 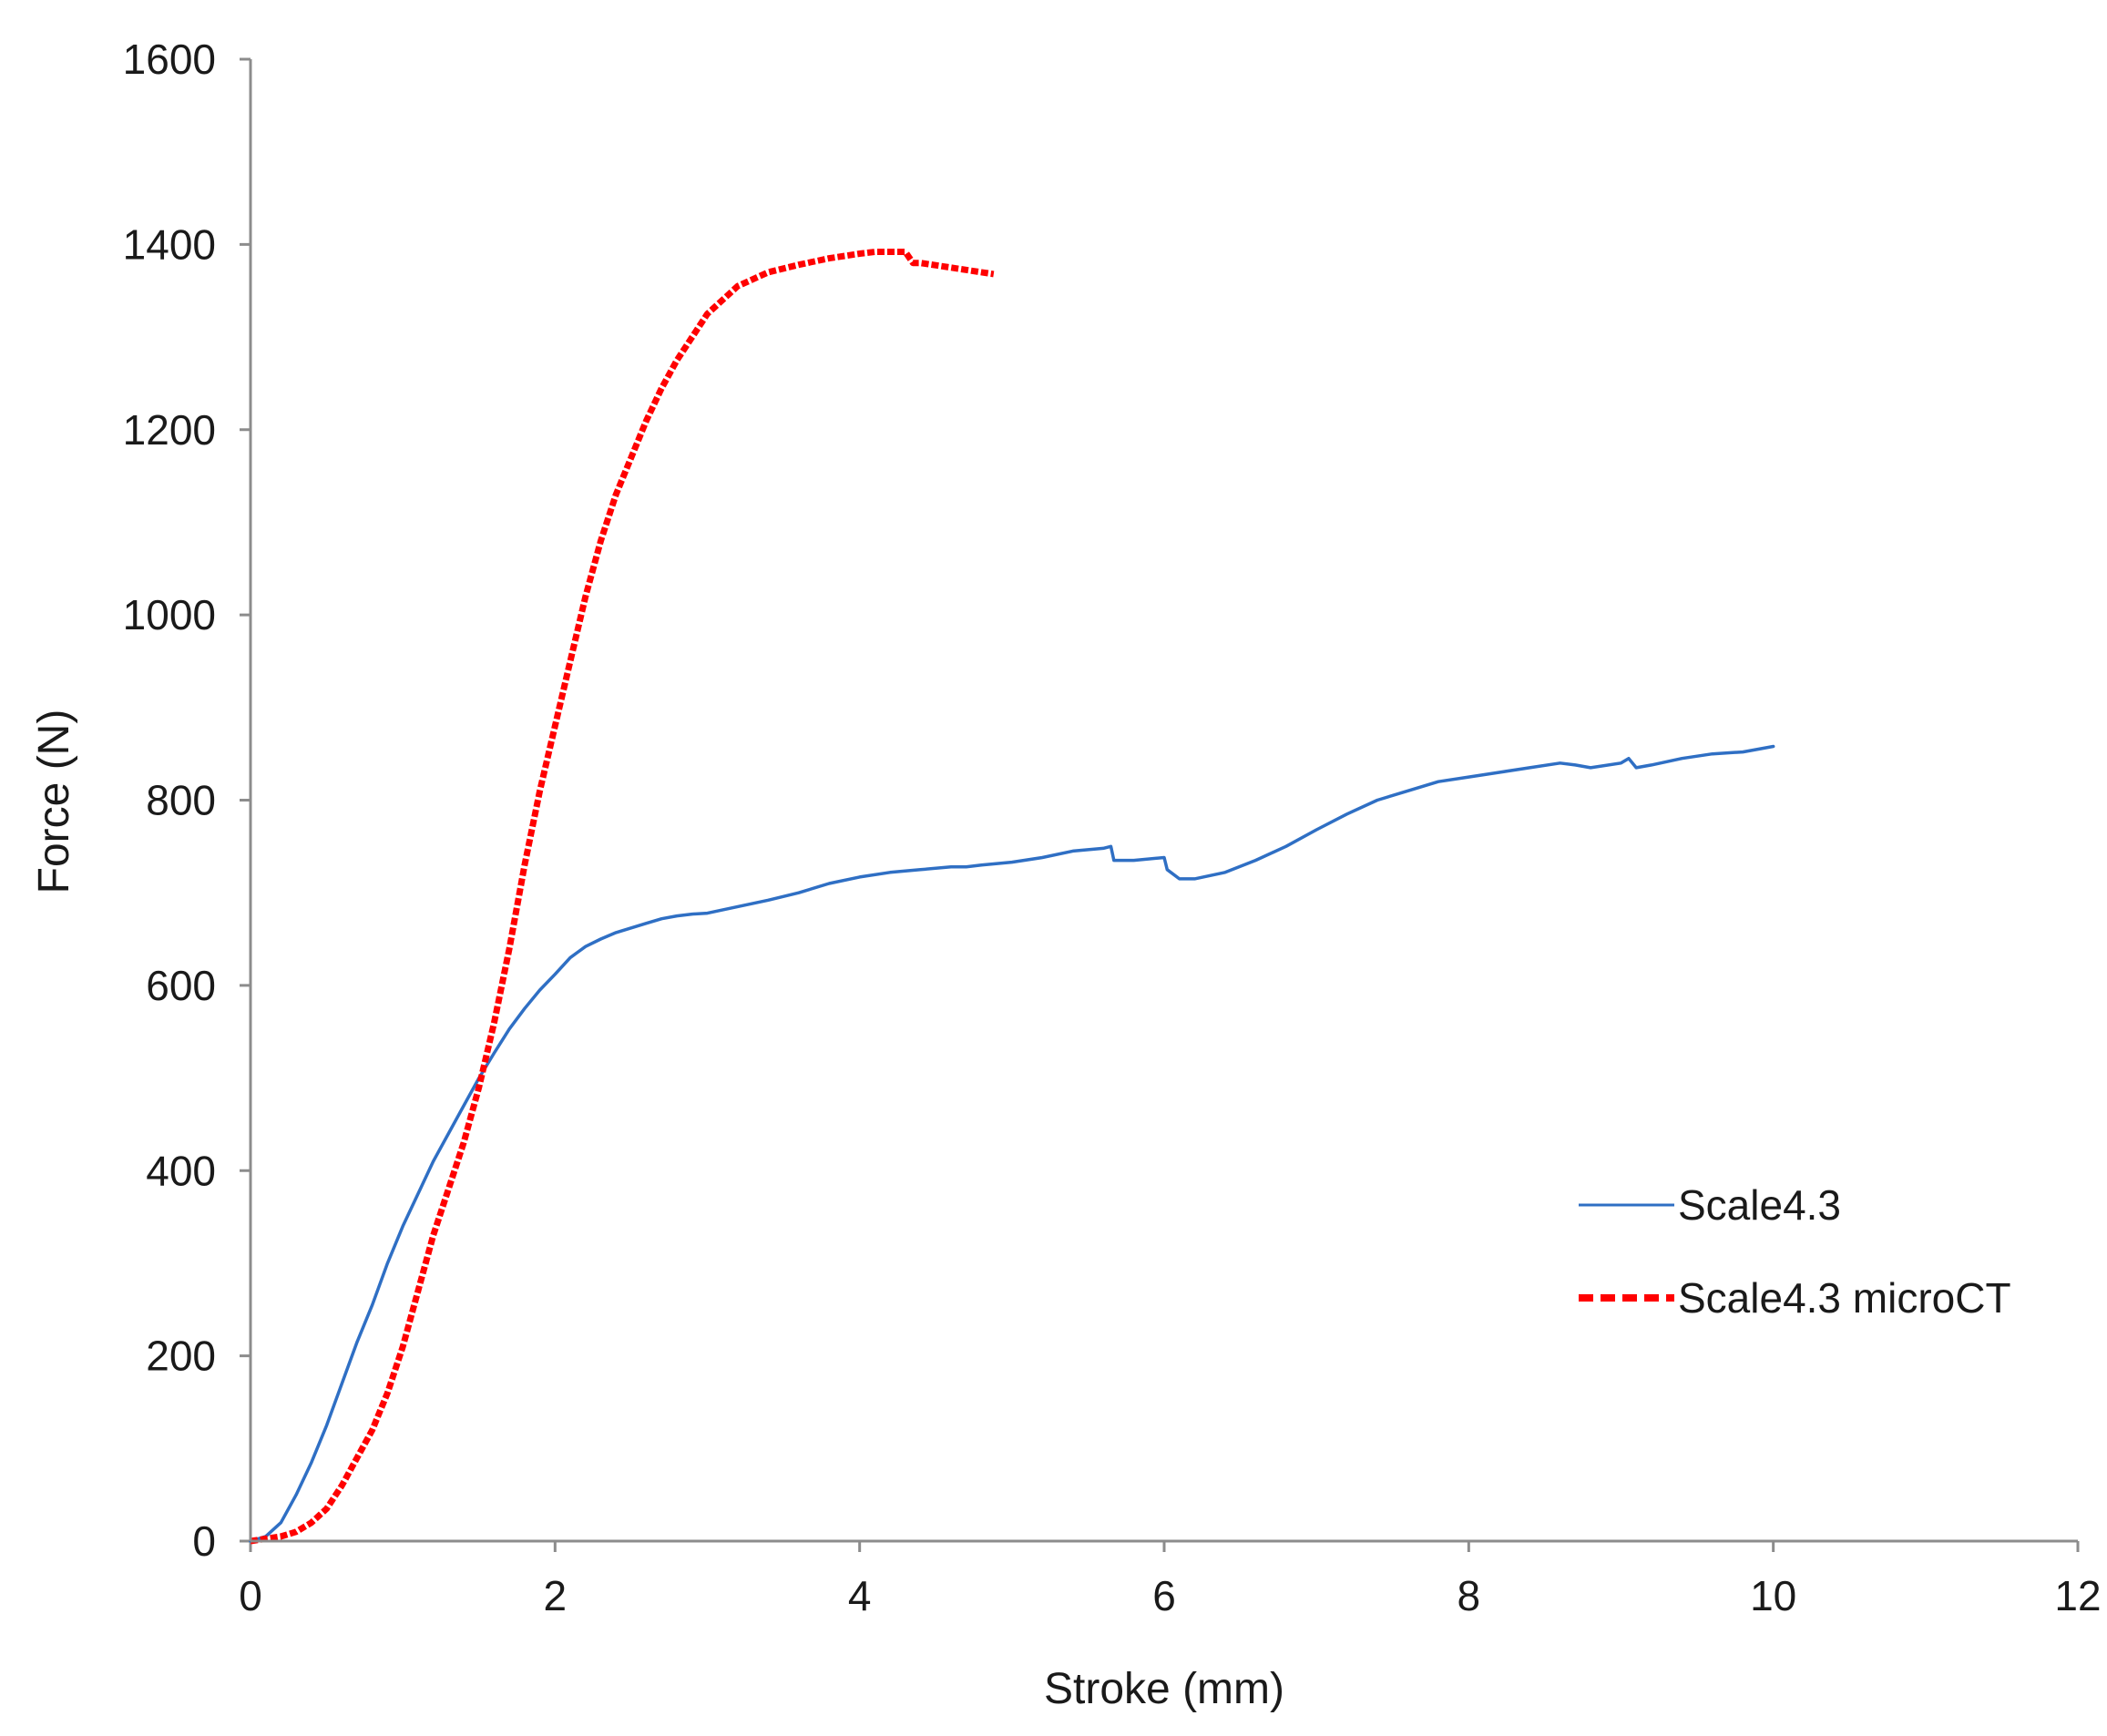 What do you see at coordinates (169, 244) in the screenshot?
I see `y-tick-label: 1400` at bounding box center [169, 244].